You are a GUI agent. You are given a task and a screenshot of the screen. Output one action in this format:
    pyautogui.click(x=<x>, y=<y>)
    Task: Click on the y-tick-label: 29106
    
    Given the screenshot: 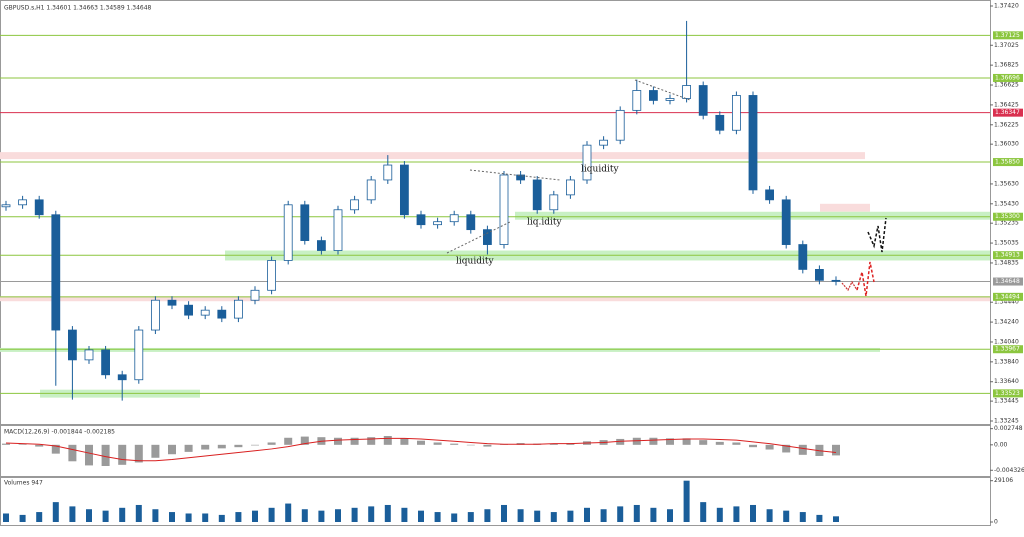 What is the action you would take?
    pyautogui.click(x=1003, y=480)
    